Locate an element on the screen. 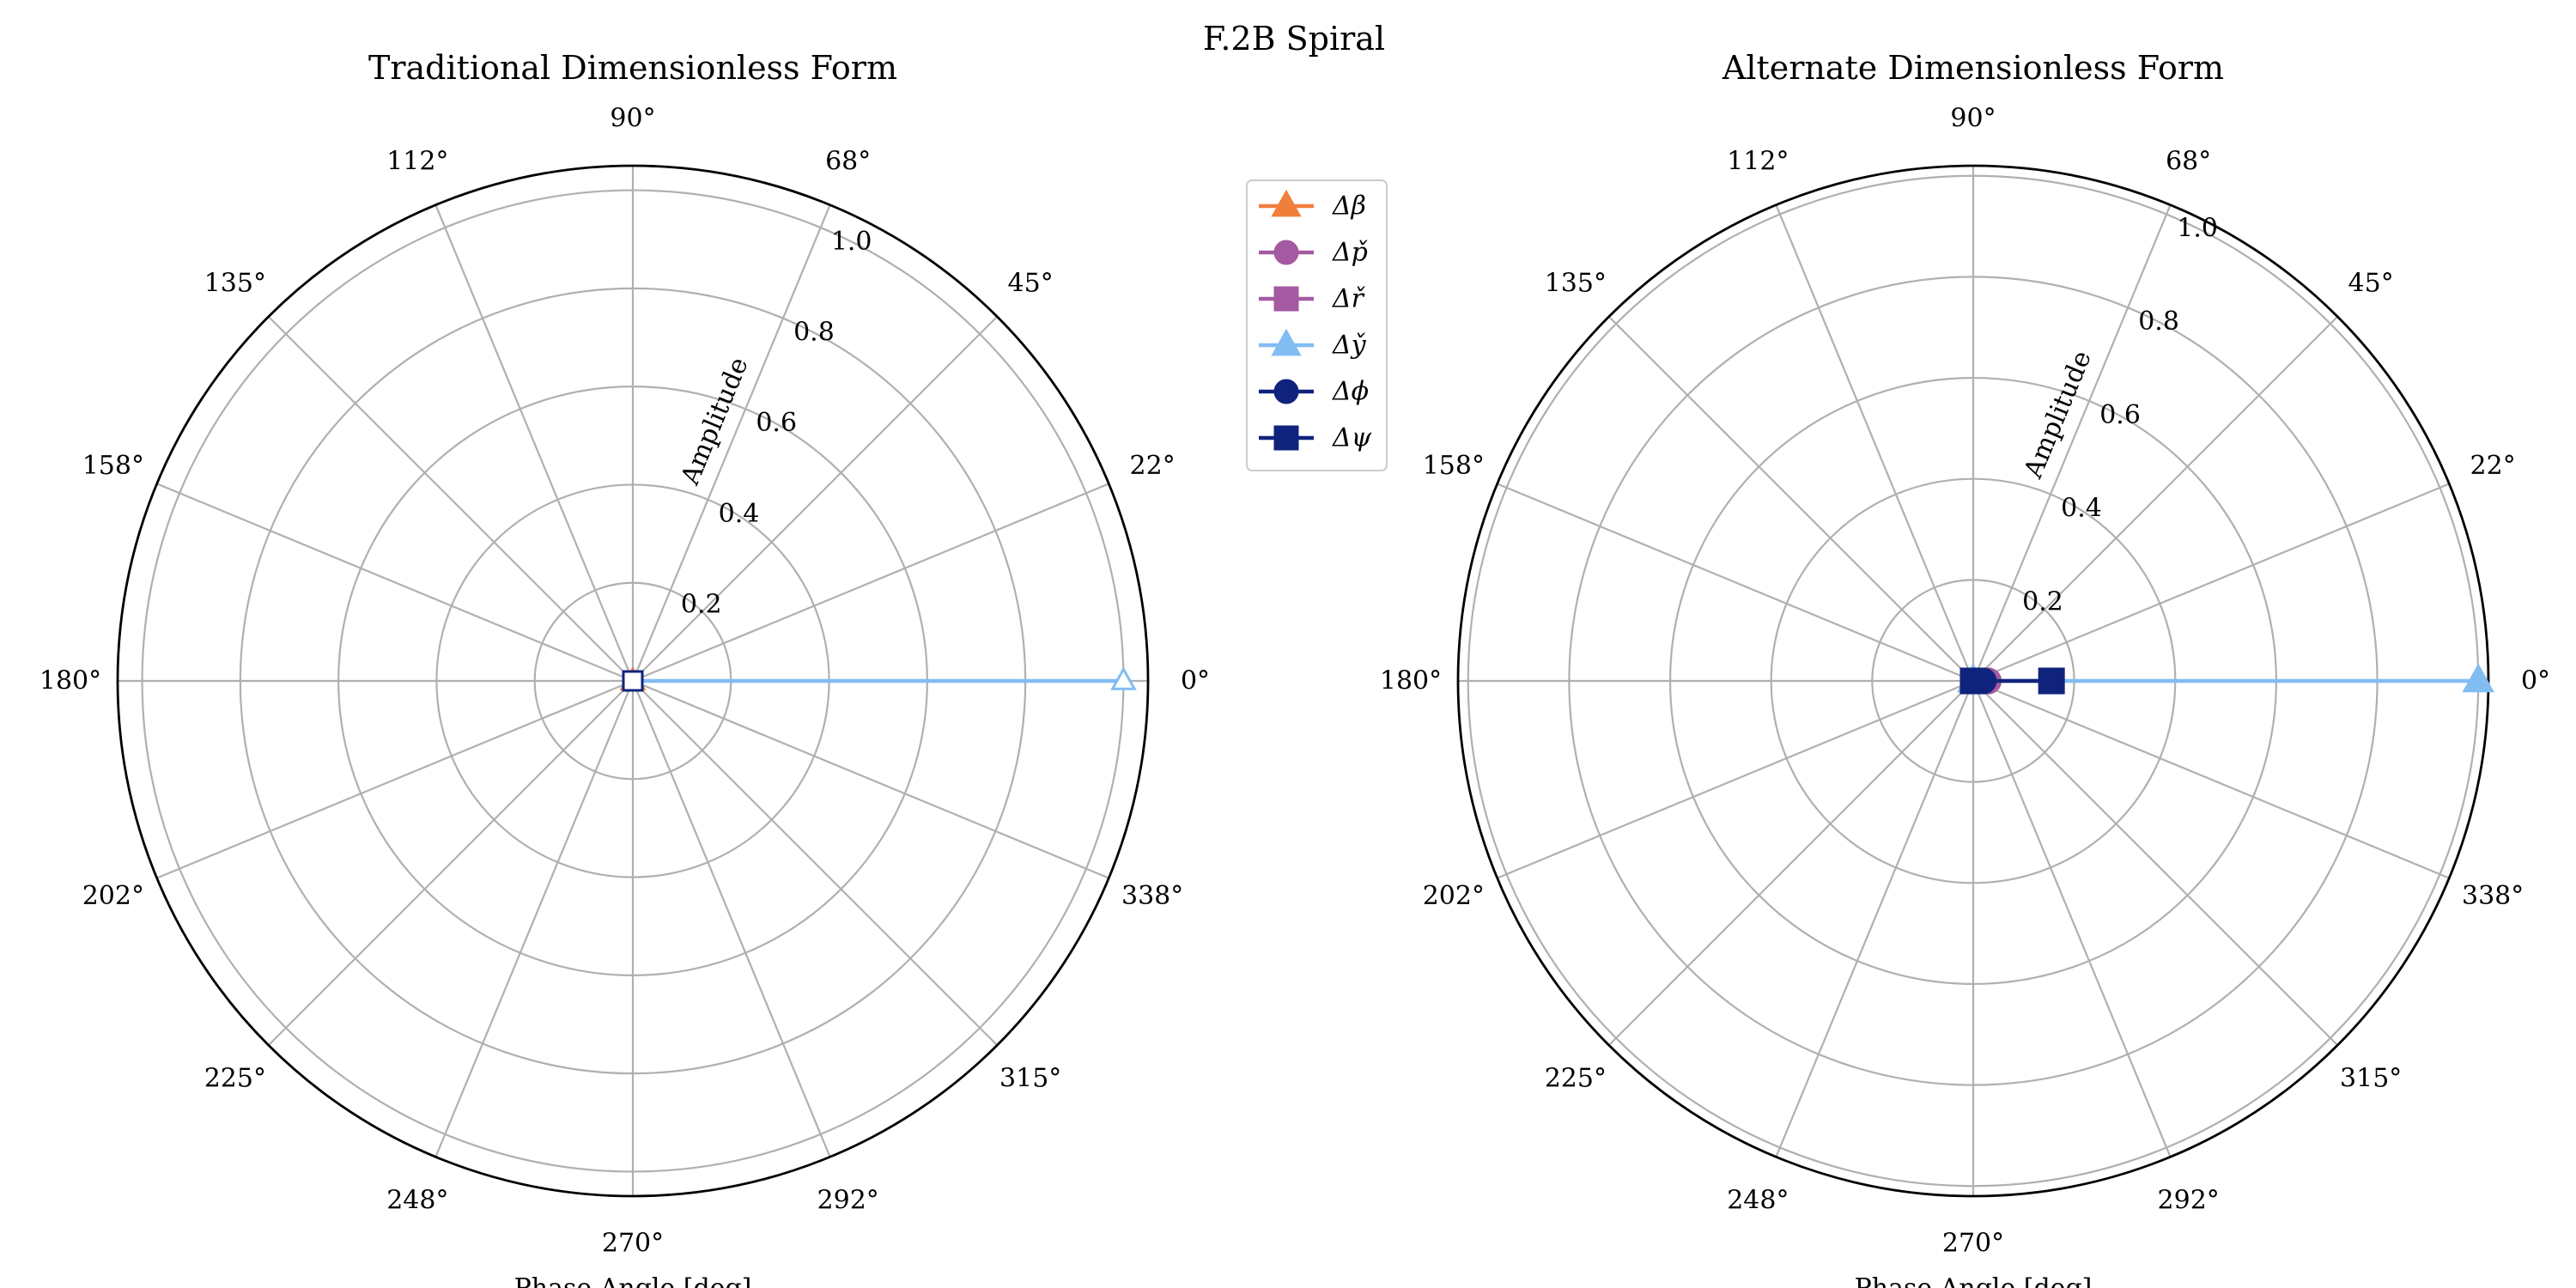 The image size is (2576, 1288). origin-marker-traditional-delta-psi is located at coordinates (633, 681).